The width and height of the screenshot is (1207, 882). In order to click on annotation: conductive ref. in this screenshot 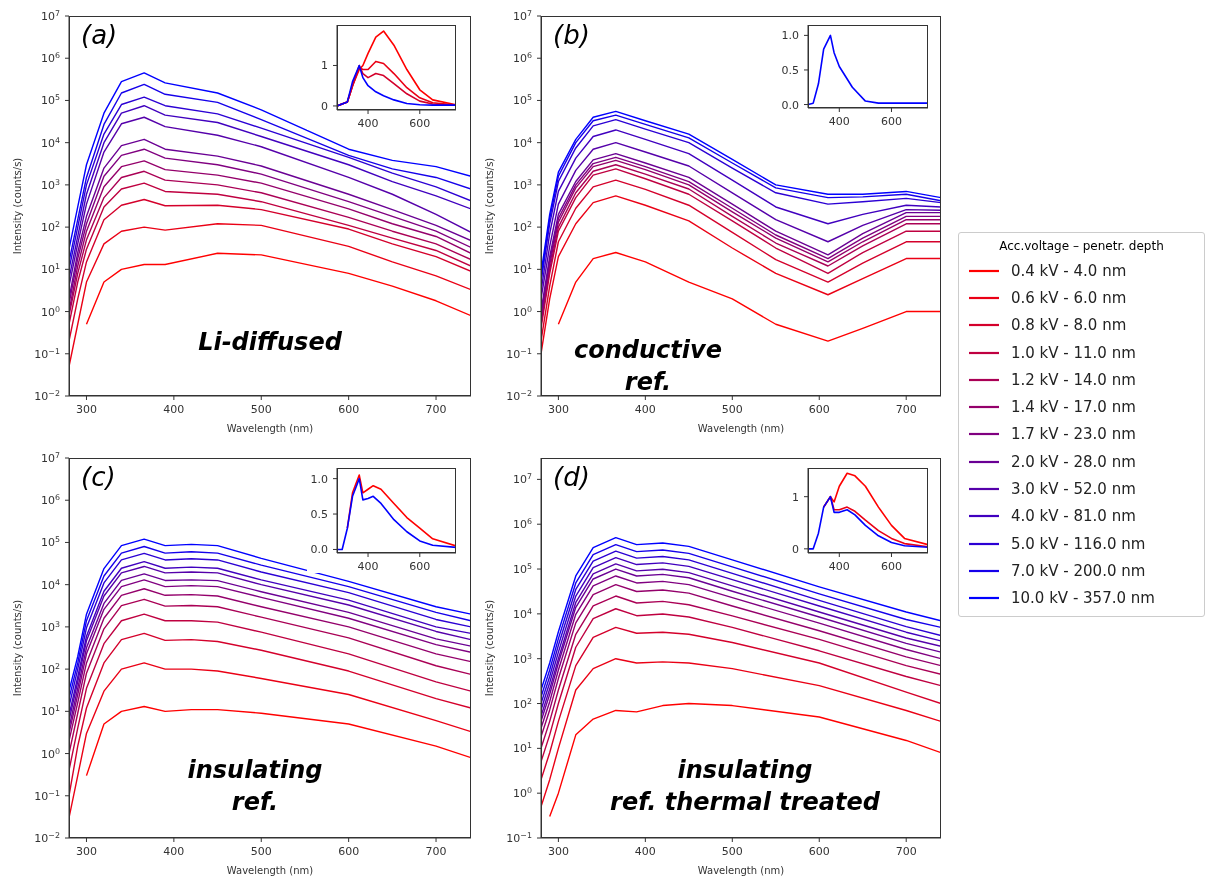, I will do `click(648, 366)`.